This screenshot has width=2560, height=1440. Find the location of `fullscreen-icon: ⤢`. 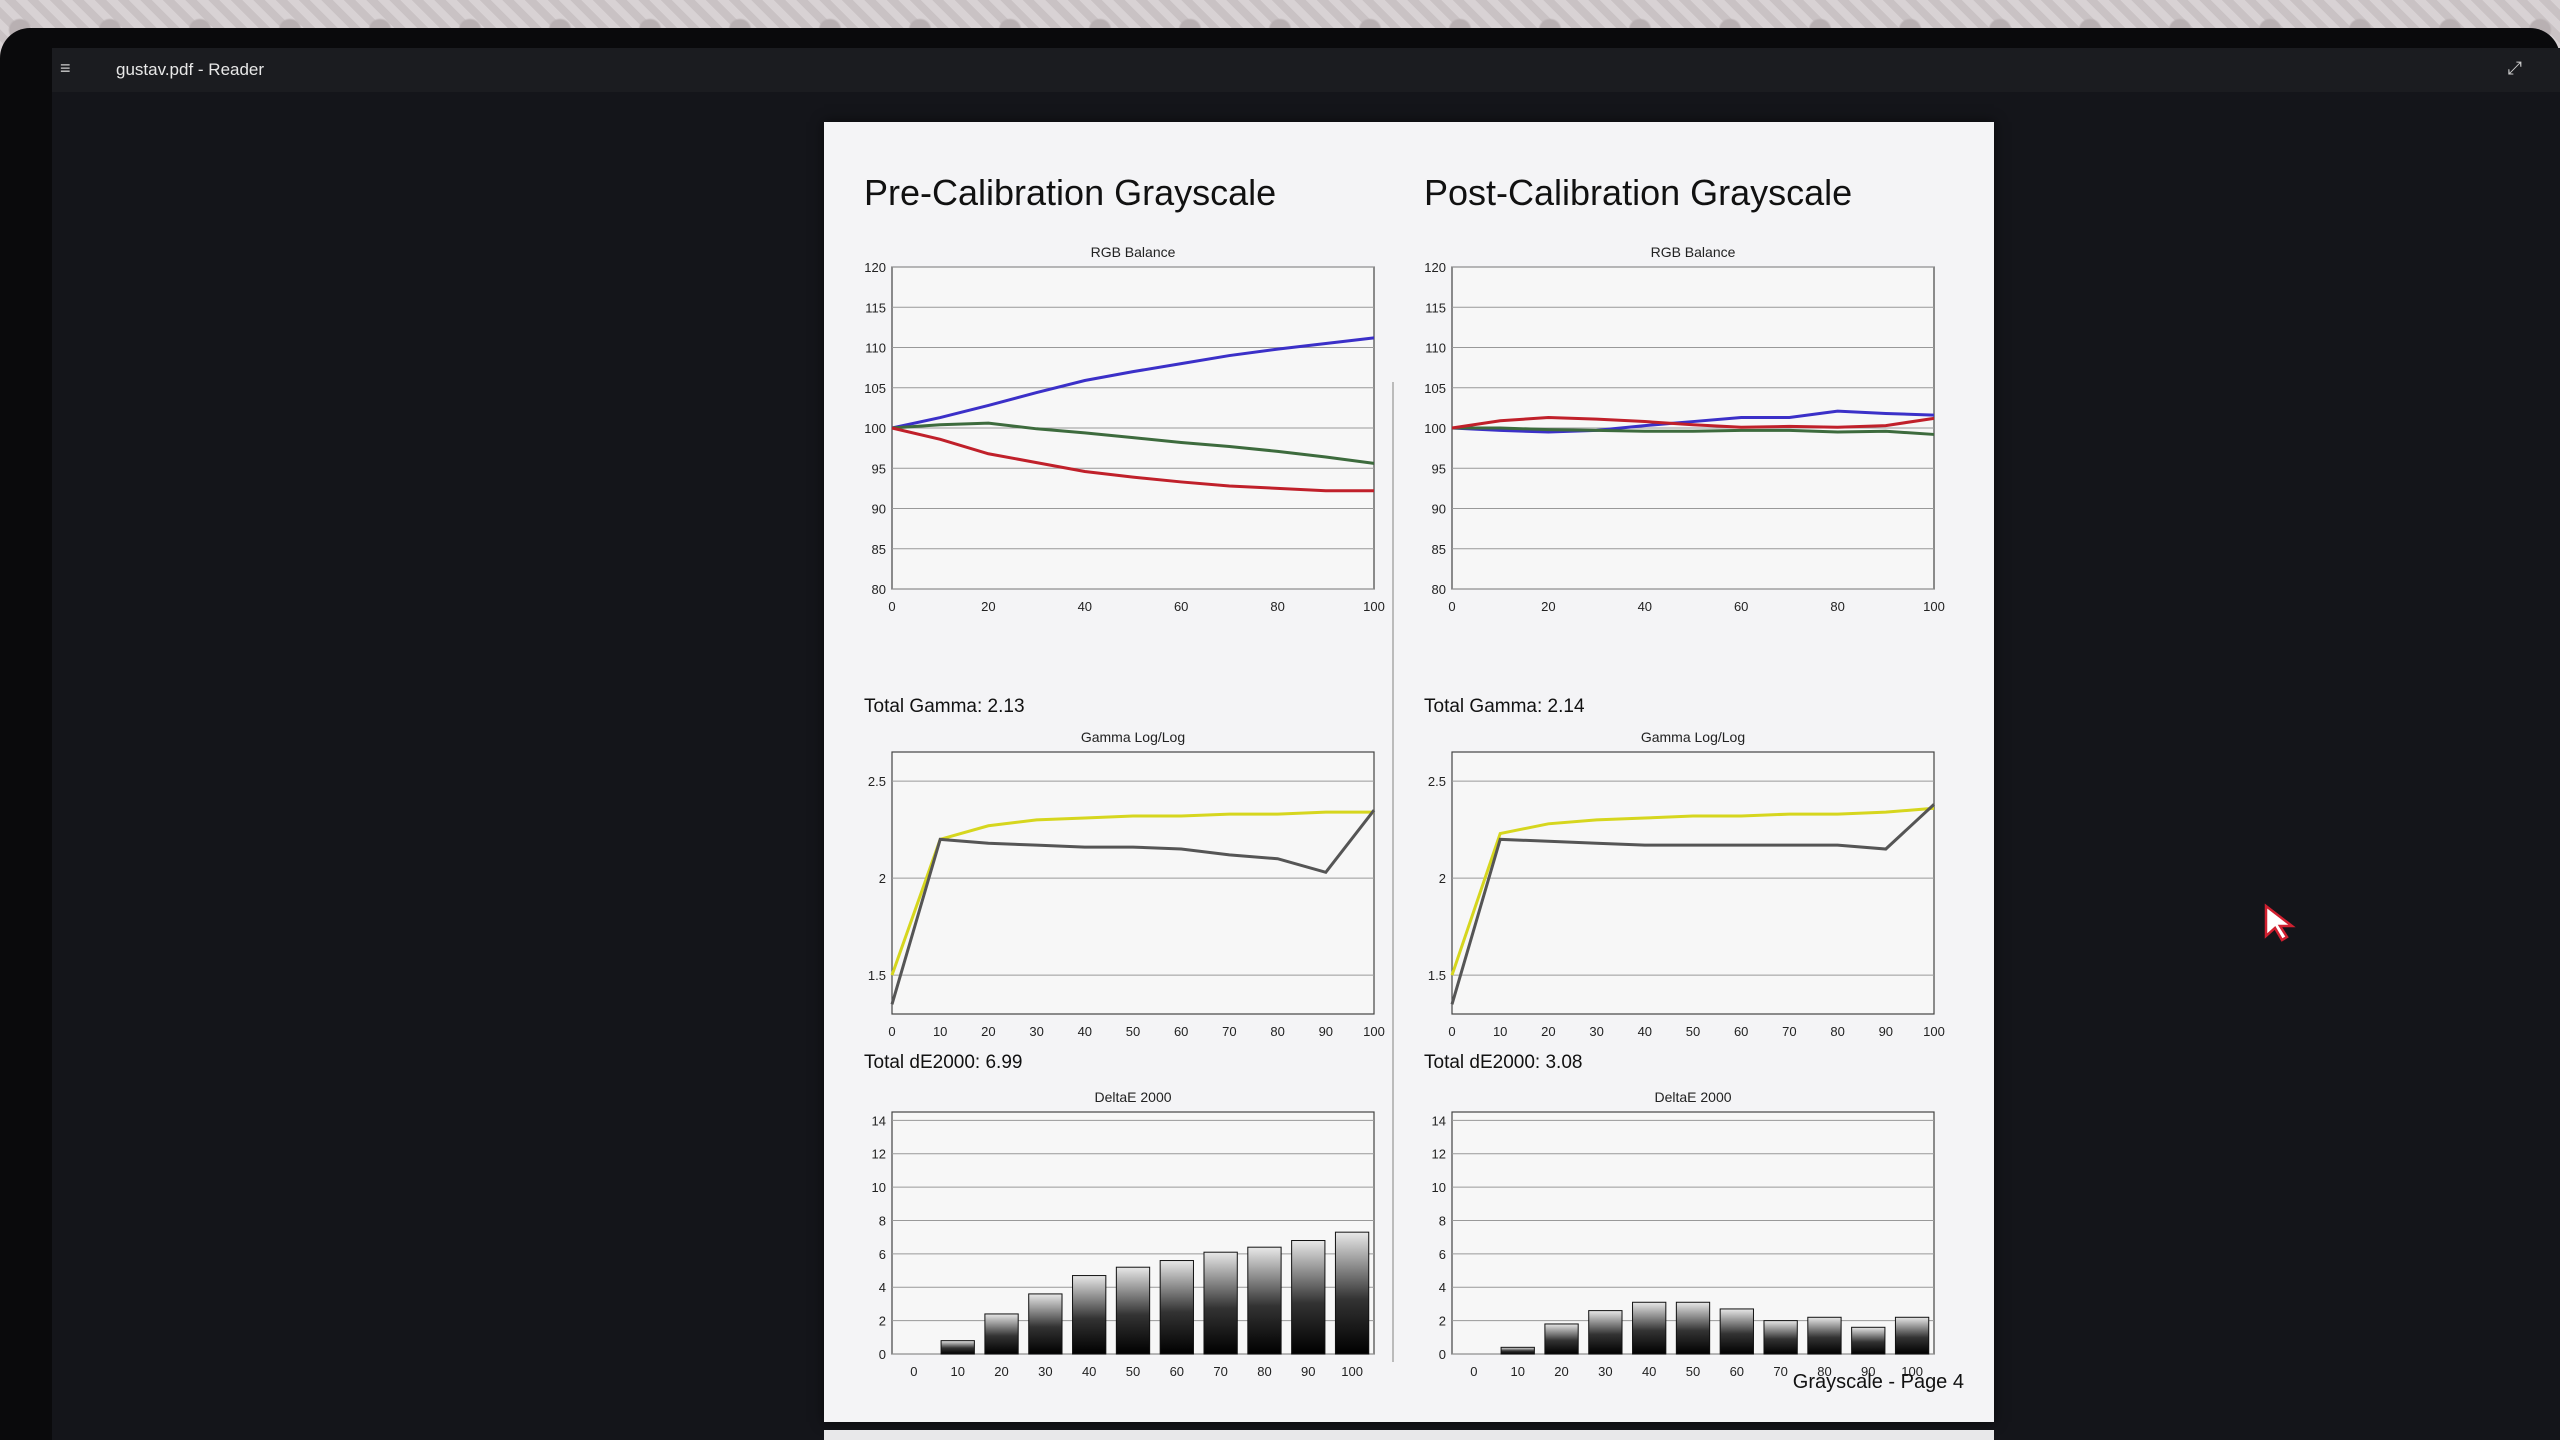

fullscreen-icon: ⤢ is located at coordinates (2514, 68).